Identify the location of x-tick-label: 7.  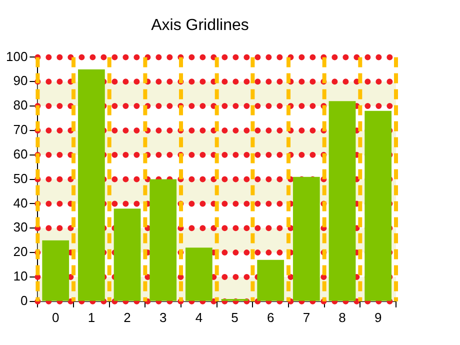
(306, 317).